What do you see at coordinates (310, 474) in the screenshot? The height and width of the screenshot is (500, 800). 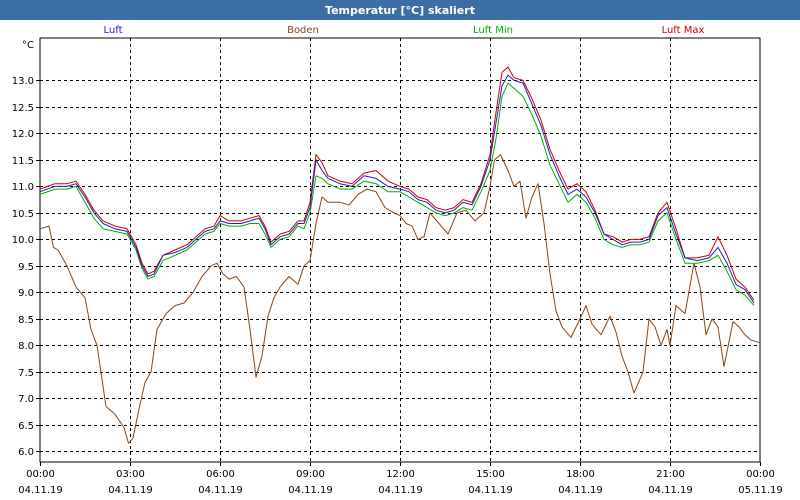 I see `x-tick-time-label: 09:00` at bounding box center [310, 474].